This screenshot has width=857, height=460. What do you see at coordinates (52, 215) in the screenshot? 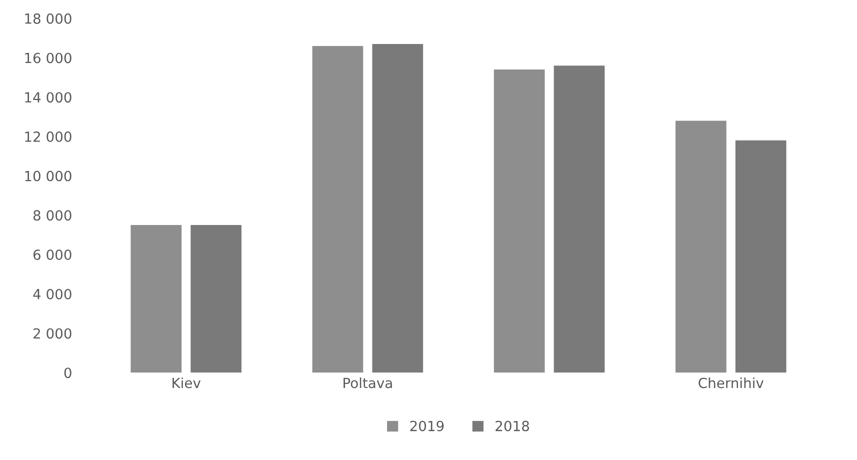
I see `y-tick-label: 8 000` at bounding box center [52, 215].